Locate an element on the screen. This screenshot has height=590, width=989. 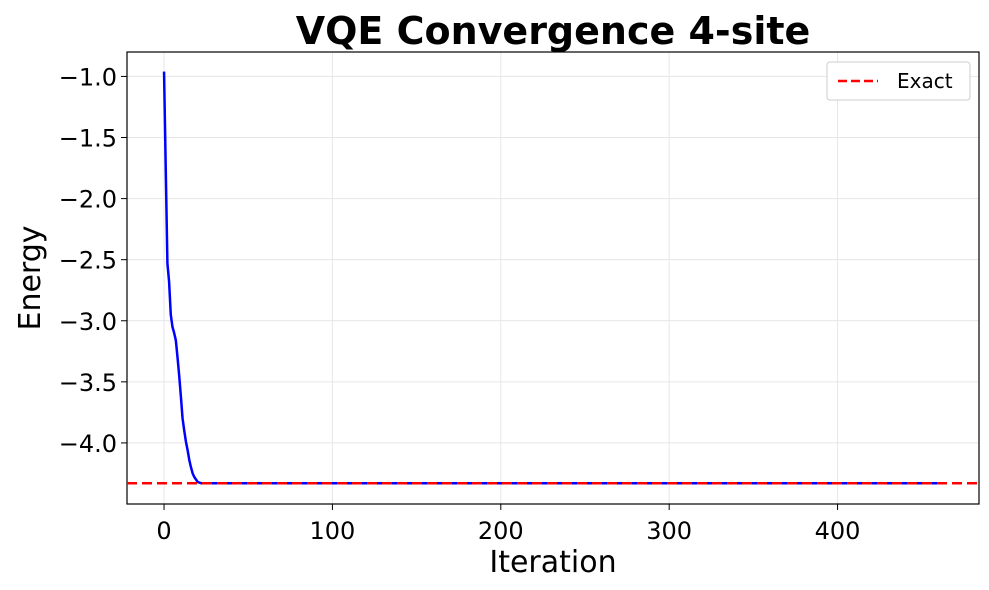
x-tick-label: 0 is located at coordinates (163, 531).